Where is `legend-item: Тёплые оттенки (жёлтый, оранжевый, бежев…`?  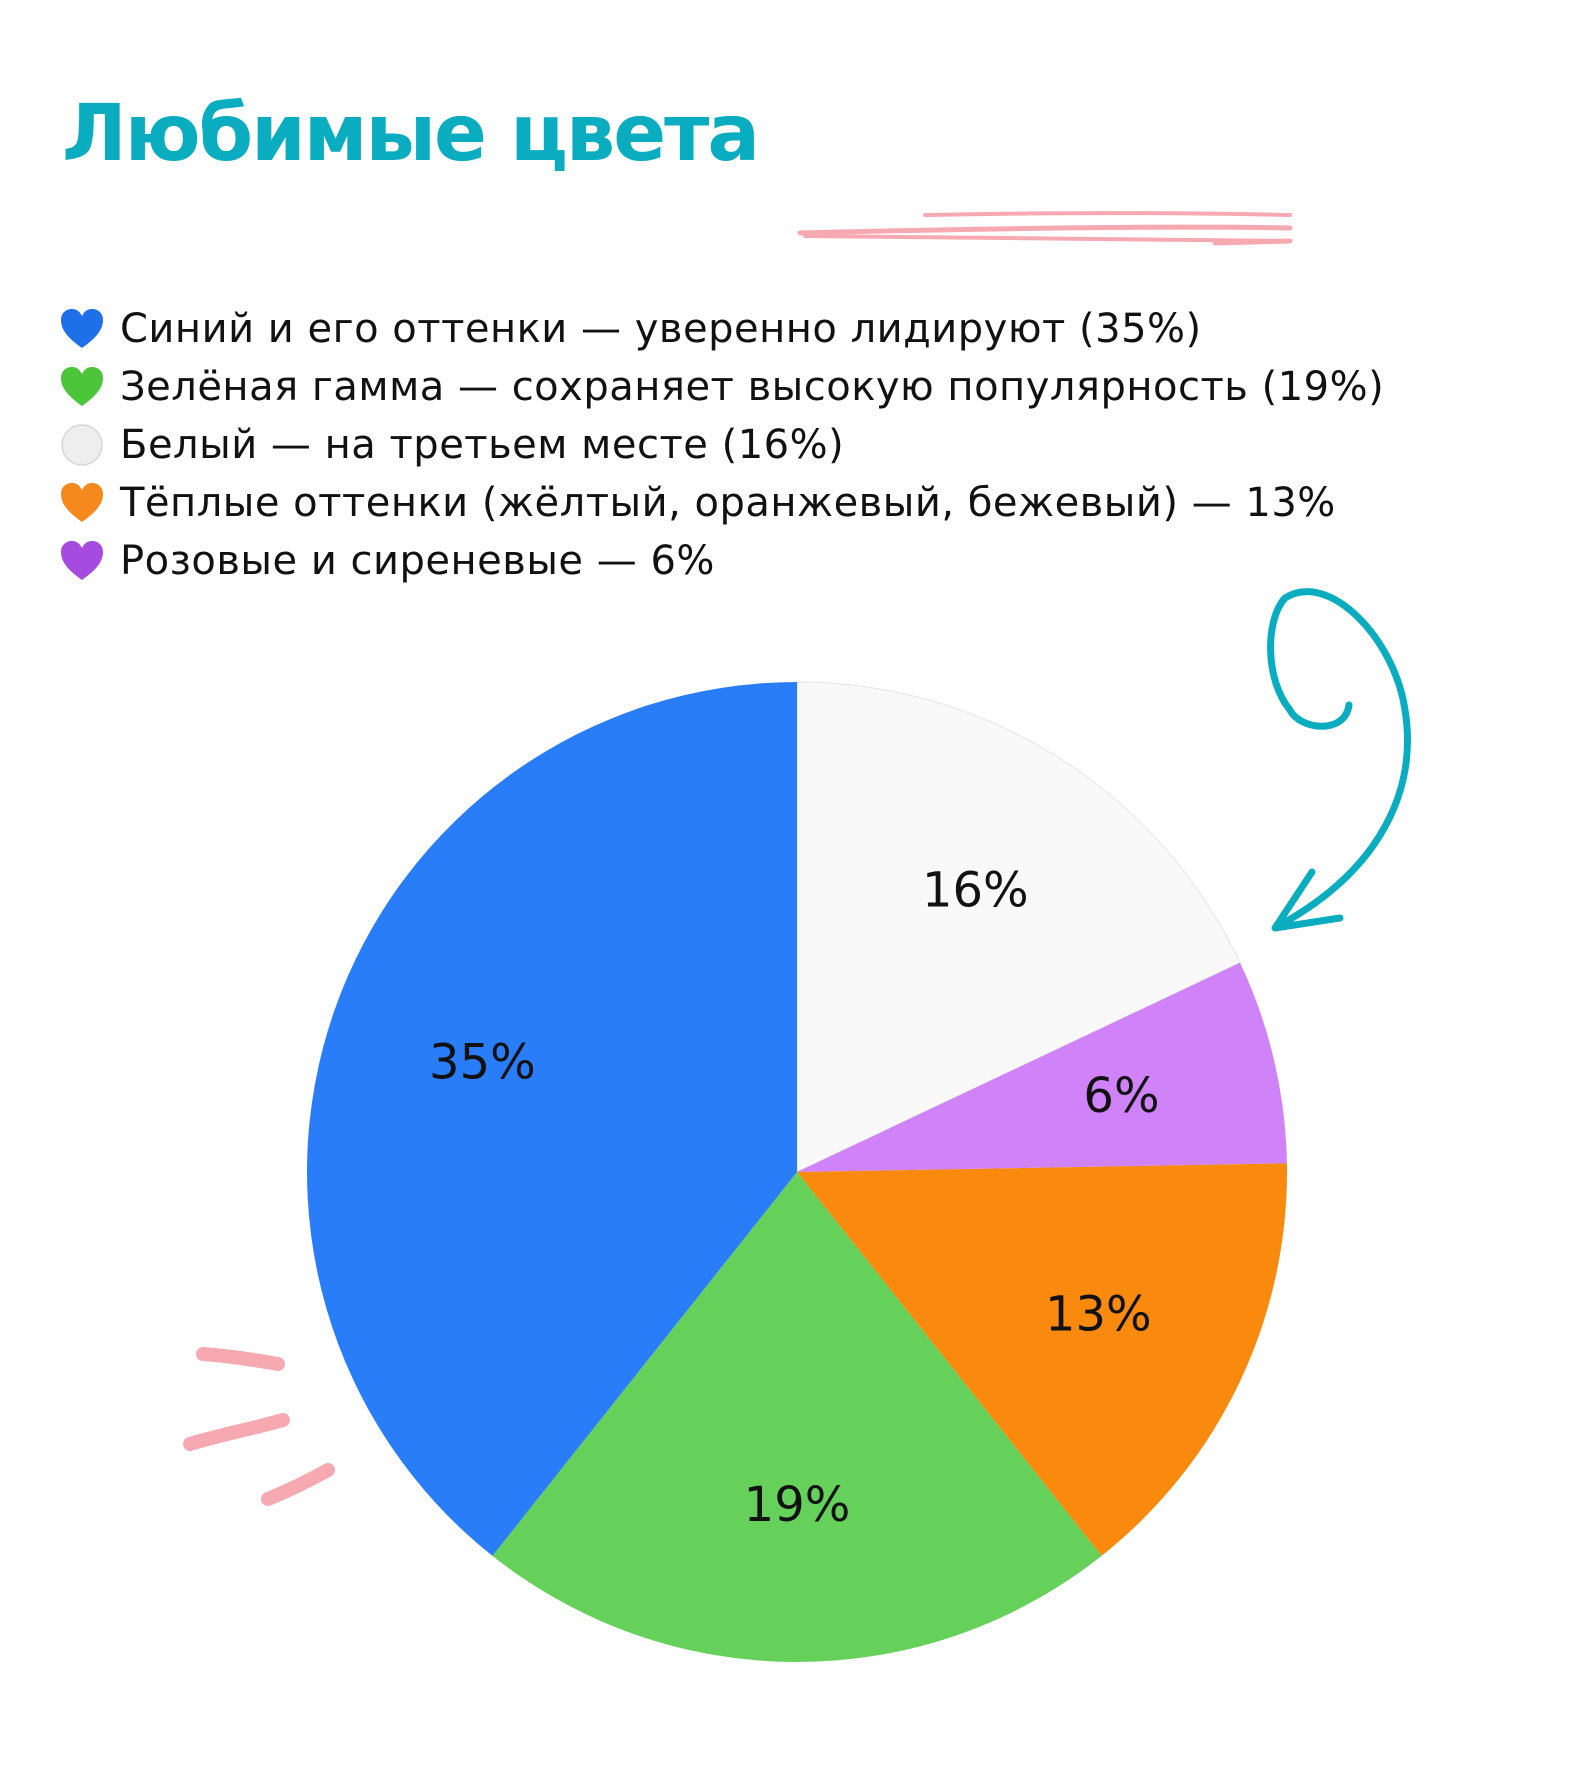
legend-item: Тёплые оттенки (жёлтый, оранжевый, бежев… is located at coordinates (721, 503).